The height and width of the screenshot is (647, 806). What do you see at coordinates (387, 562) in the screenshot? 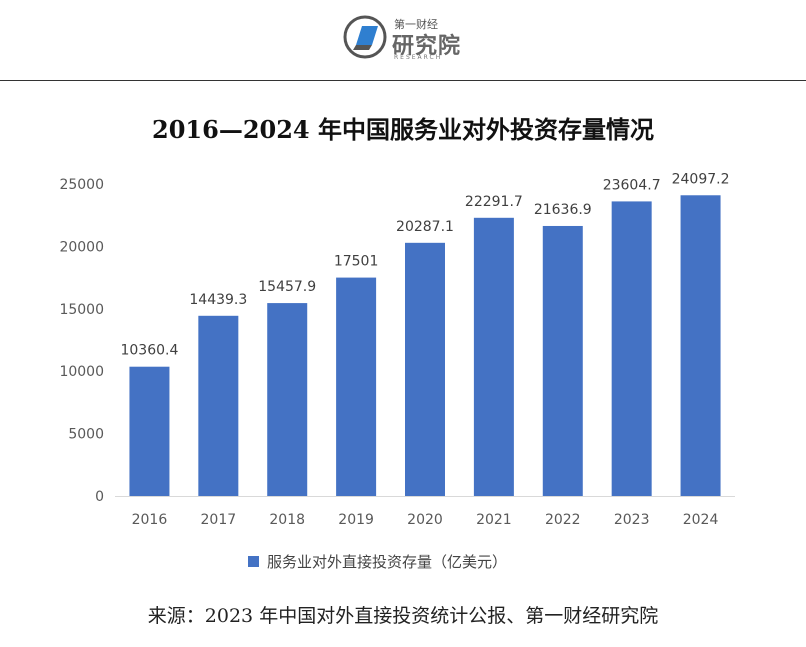
I see `legend-label: 服务业对外直接投资存量（亿美元）` at bounding box center [387, 562].